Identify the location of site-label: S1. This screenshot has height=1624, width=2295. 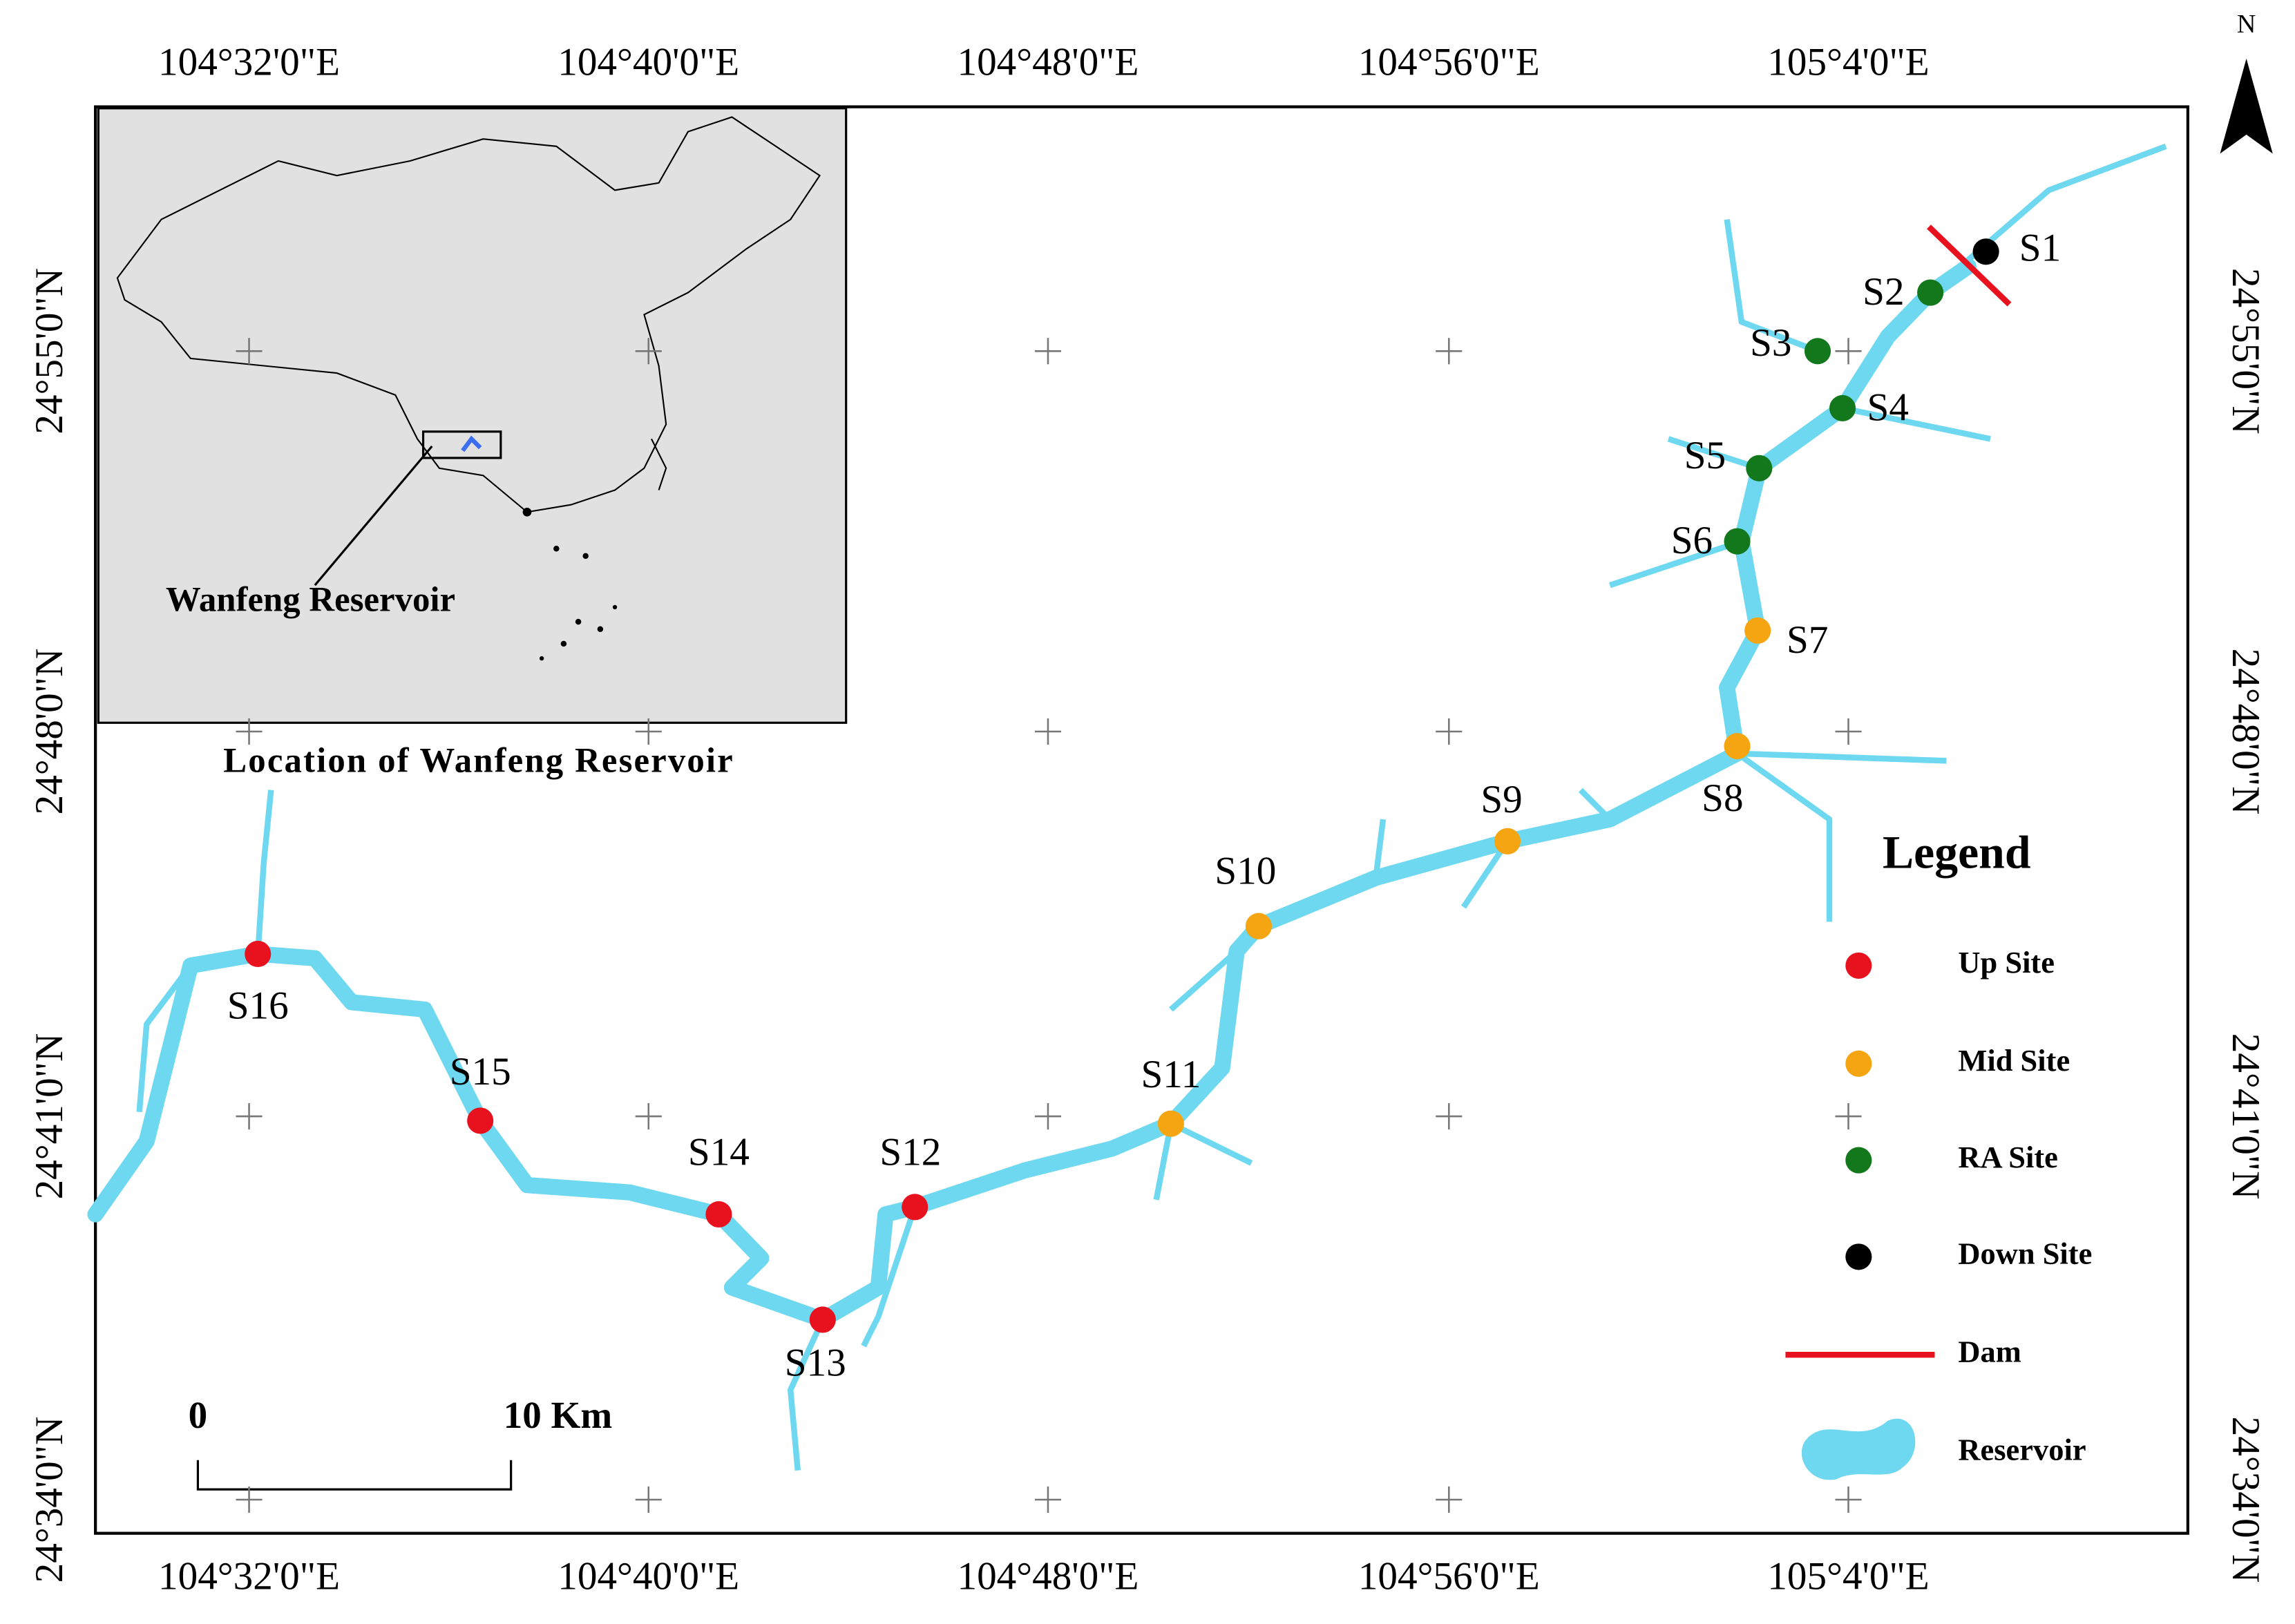
(2040, 247).